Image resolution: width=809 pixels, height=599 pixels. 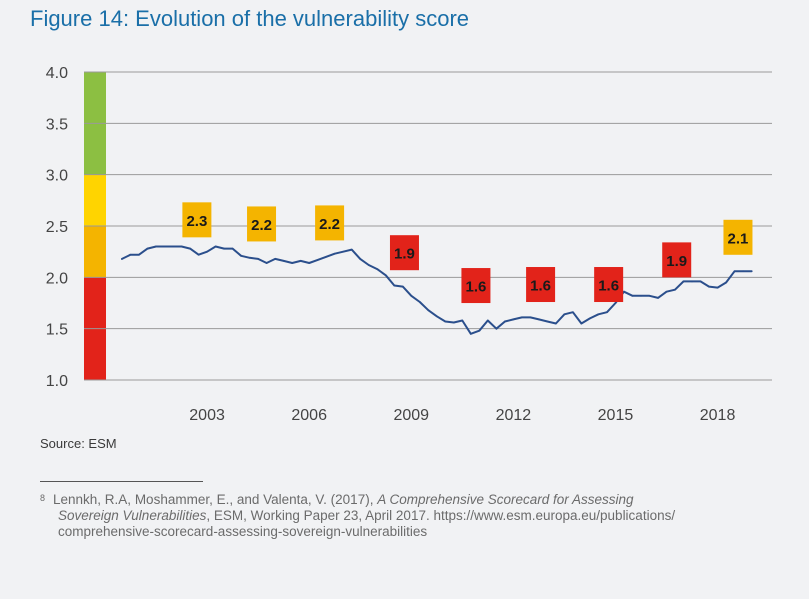 What do you see at coordinates (616, 415) in the screenshot?
I see `x-tick-label-4: 2015` at bounding box center [616, 415].